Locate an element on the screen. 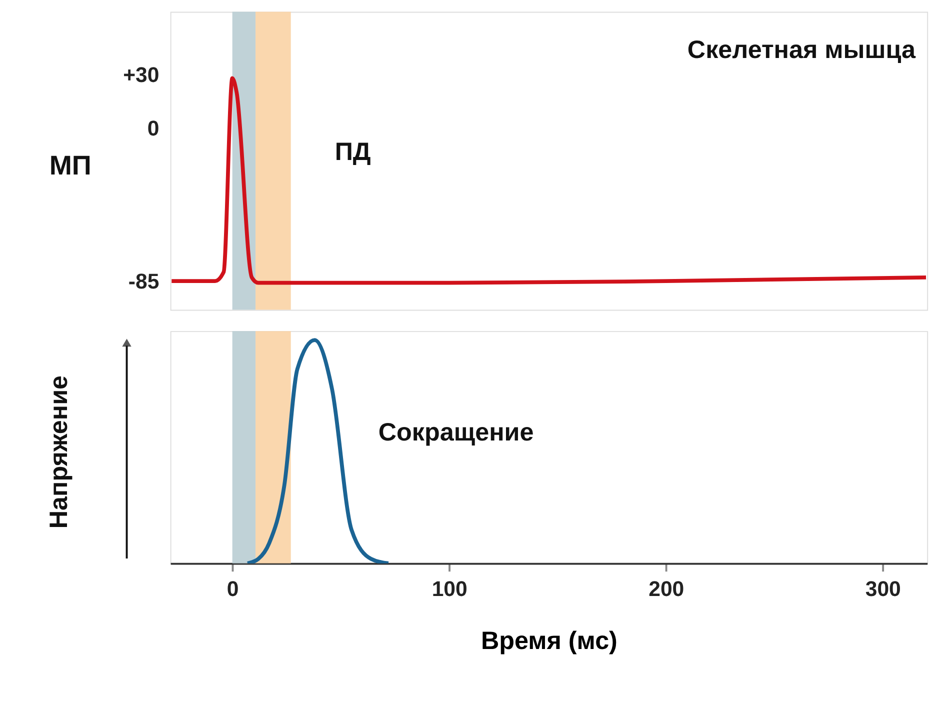 This screenshot has width=930, height=706. y-tick-label: -85 is located at coordinates (144, 281).